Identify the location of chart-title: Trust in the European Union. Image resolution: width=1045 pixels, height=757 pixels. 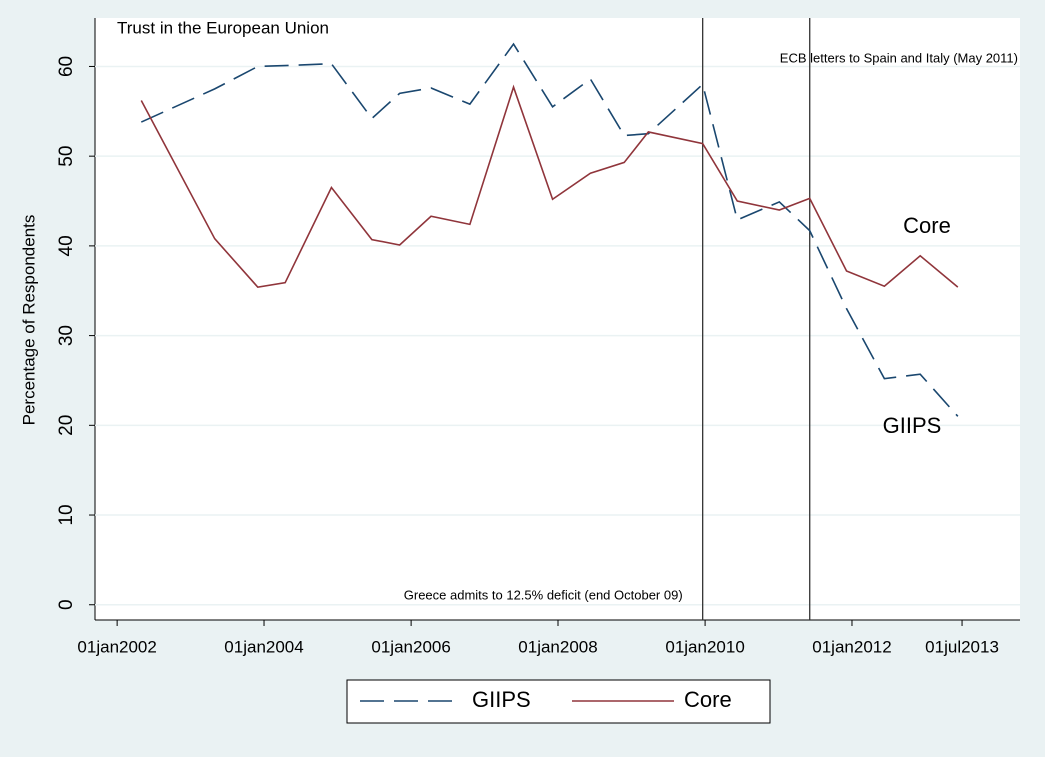
(223, 27).